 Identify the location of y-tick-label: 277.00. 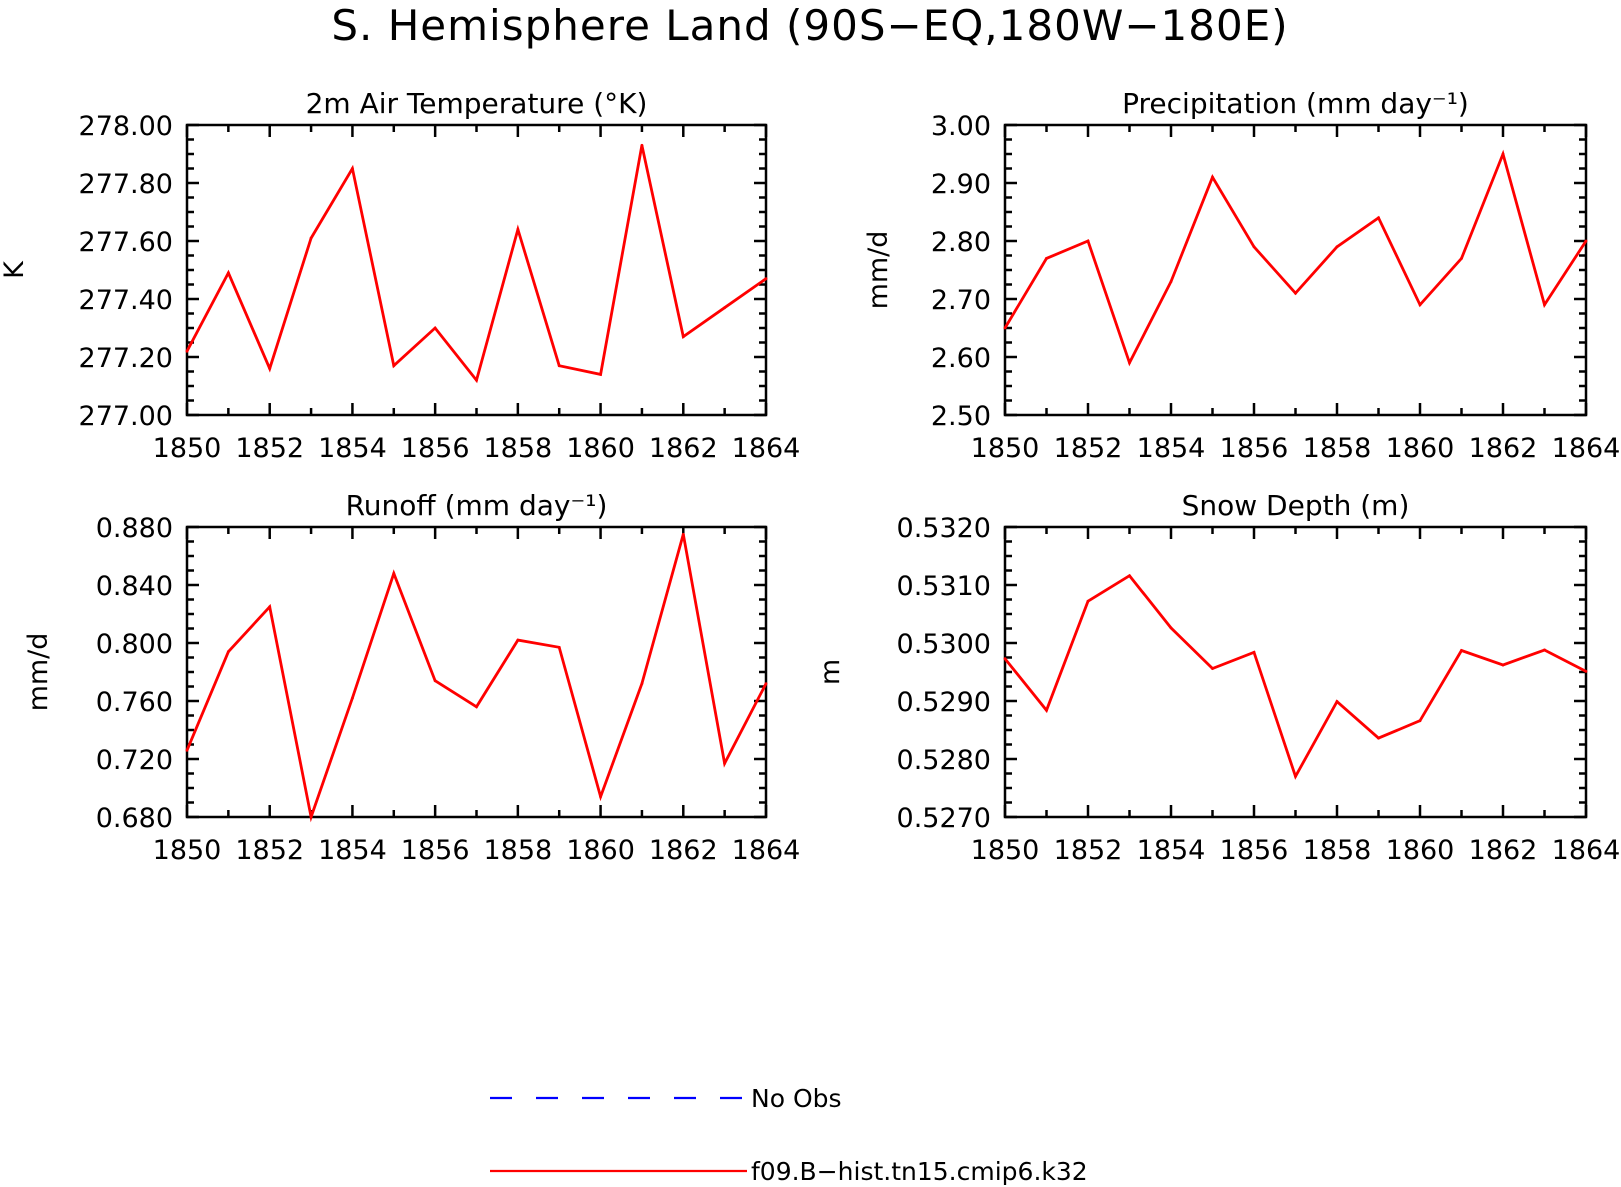
(126, 416).